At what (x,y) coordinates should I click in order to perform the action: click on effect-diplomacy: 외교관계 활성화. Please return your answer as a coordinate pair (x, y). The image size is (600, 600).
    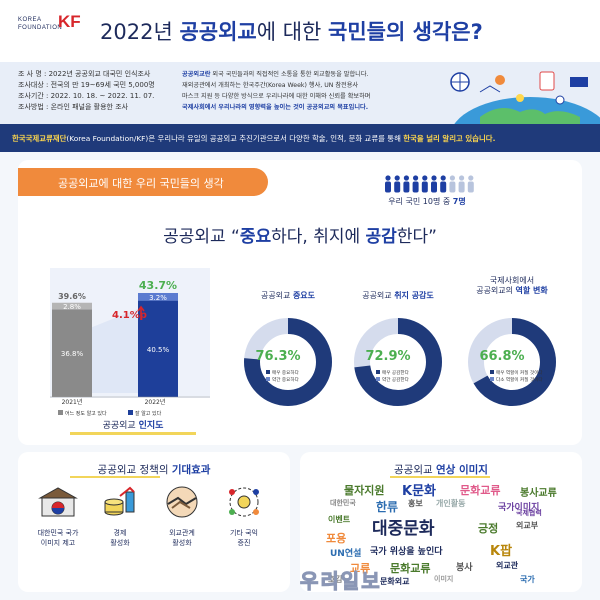
    Looking at the image, I should click on (182, 516).